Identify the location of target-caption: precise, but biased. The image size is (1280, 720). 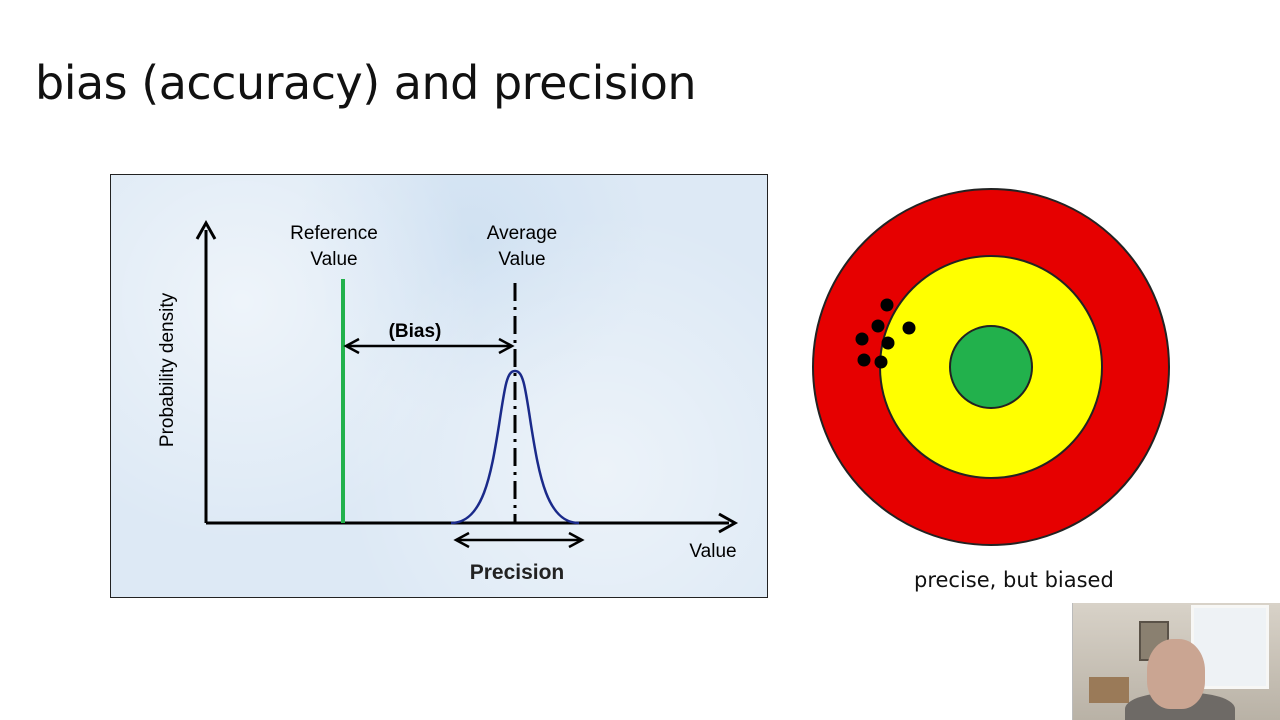
(1014, 580).